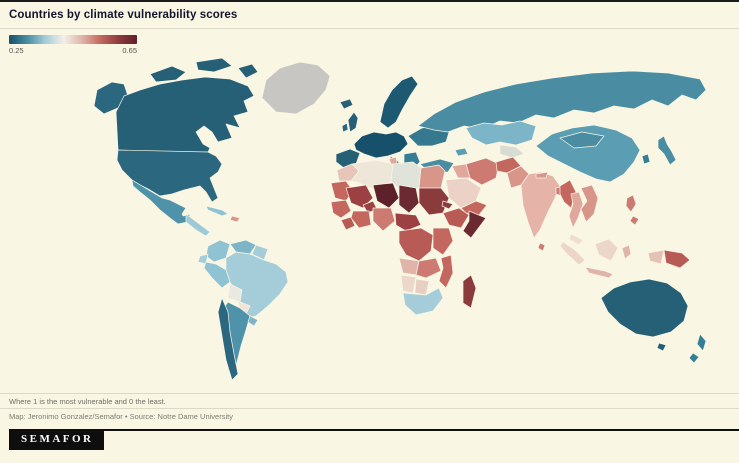  Describe the element at coordinates (461, 152) in the screenshot. I see `country-caucasus` at that location.